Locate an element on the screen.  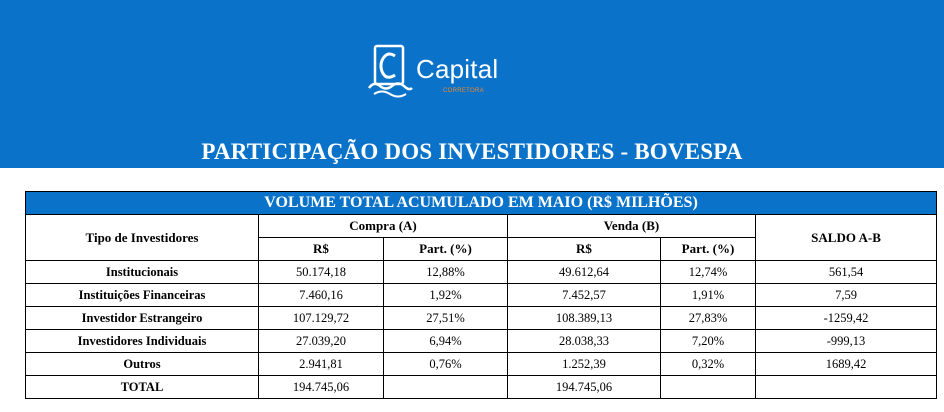
total-label: TOTAL is located at coordinates (142, 387).